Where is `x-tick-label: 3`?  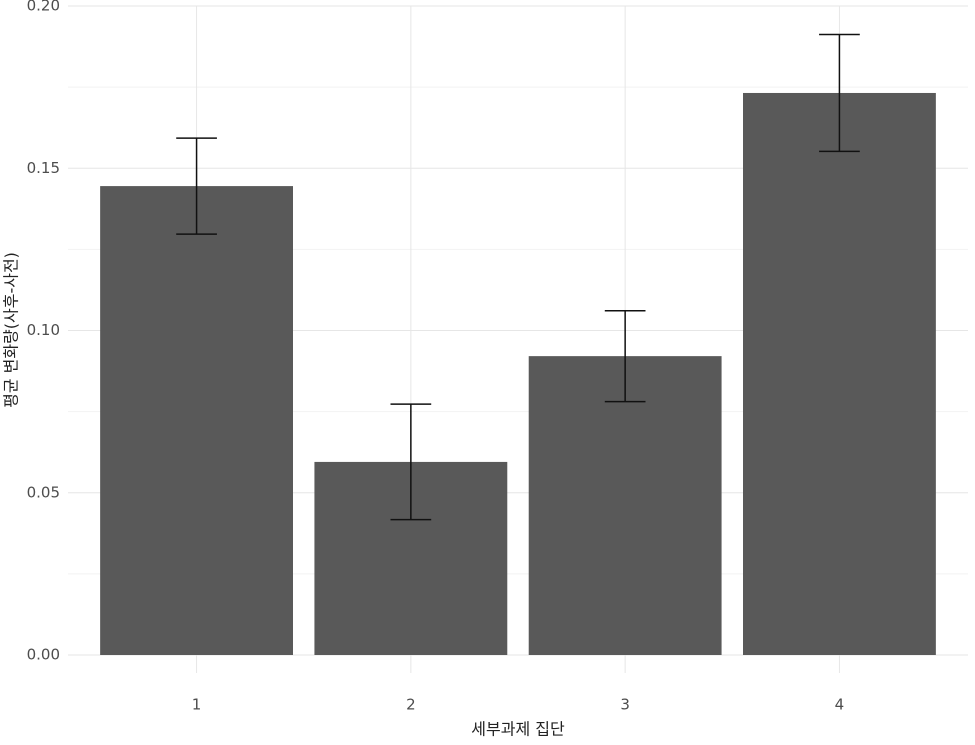
x-tick-label: 3 is located at coordinates (625, 705).